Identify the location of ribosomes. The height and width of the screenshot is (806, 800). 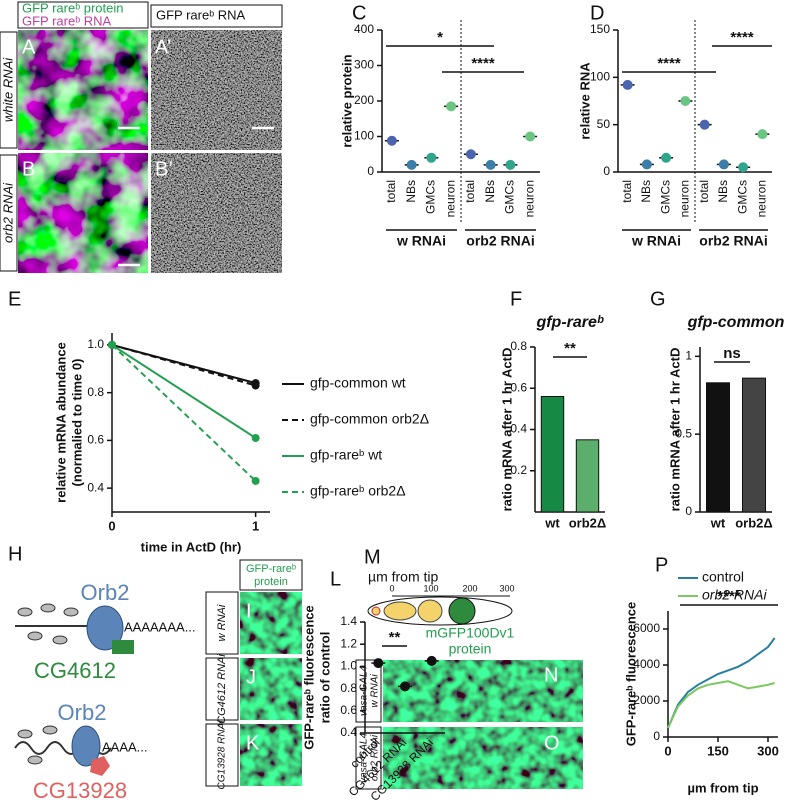
(37, 745).